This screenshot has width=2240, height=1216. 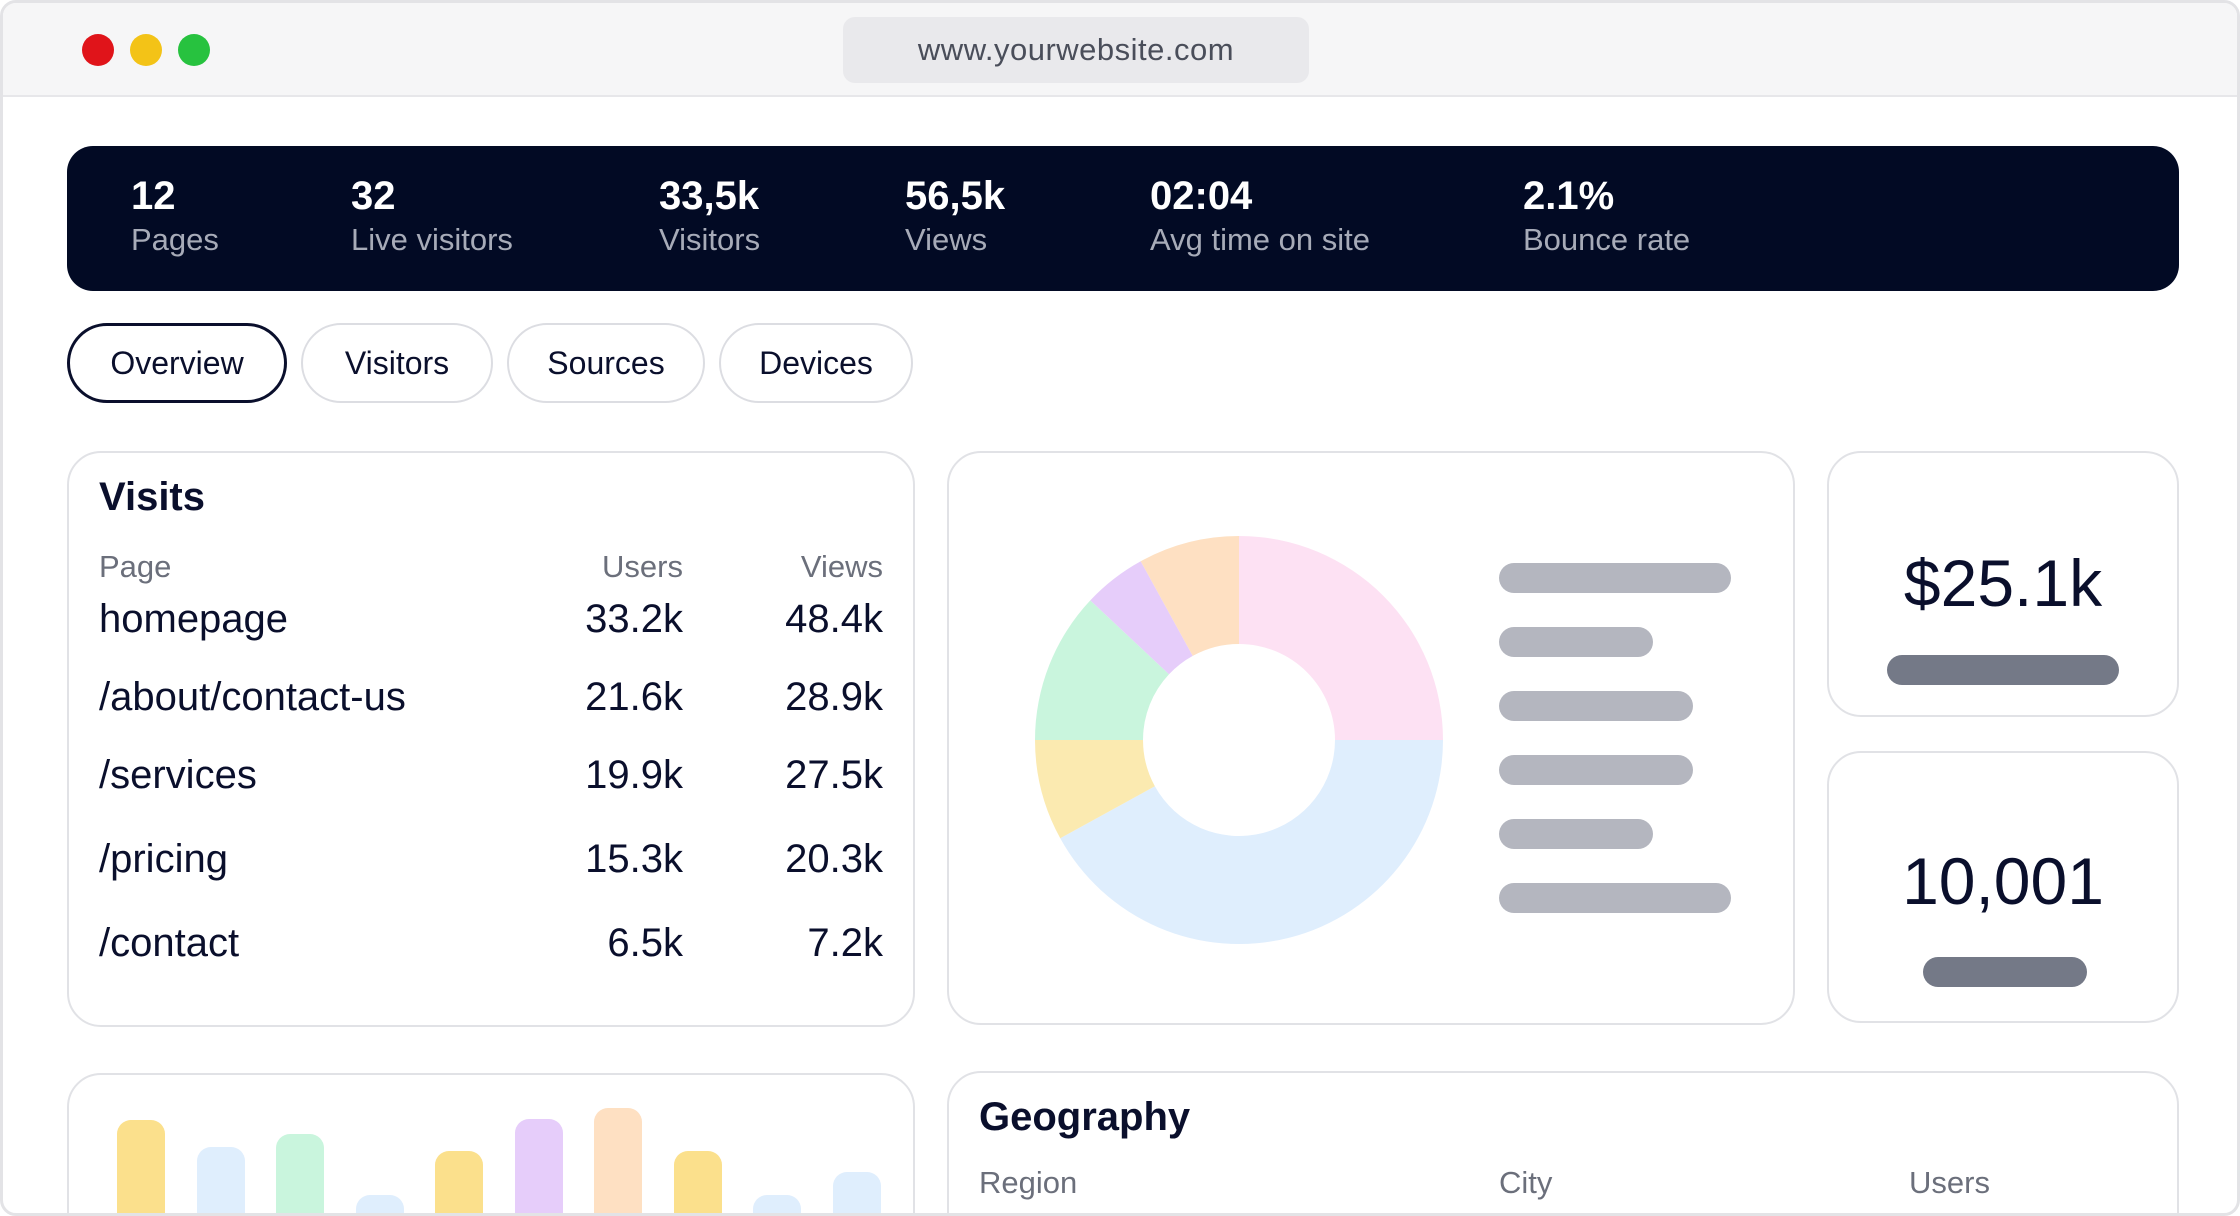 What do you see at coordinates (834, 697) in the screenshot?
I see `cell-views: 28.9k` at bounding box center [834, 697].